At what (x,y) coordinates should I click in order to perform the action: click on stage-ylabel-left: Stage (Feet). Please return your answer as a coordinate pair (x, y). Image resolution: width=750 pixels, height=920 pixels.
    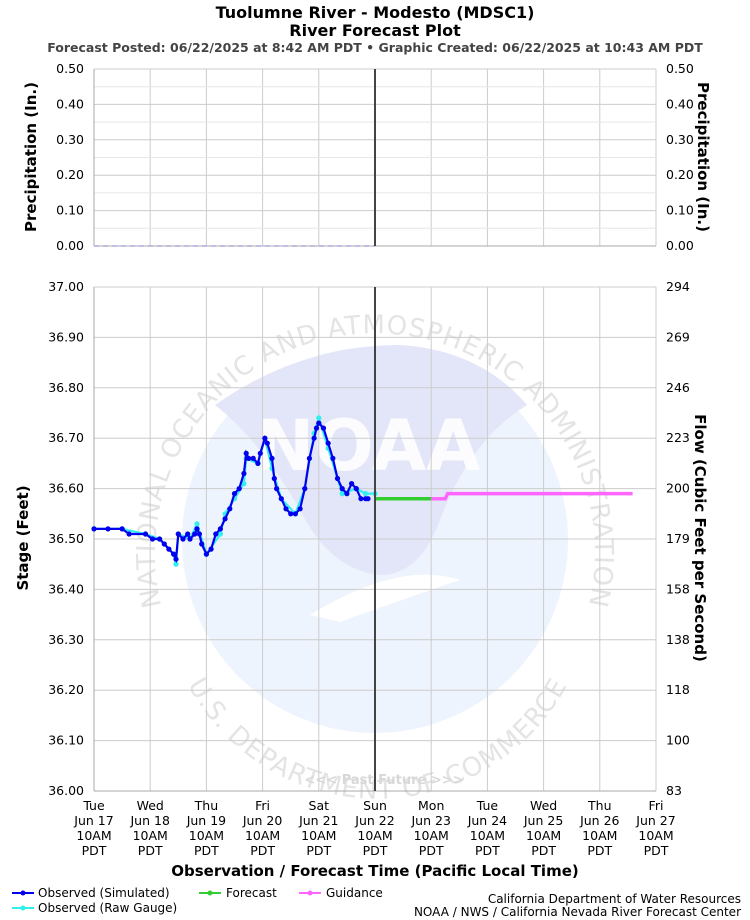
    Looking at the image, I should click on (23, 537).